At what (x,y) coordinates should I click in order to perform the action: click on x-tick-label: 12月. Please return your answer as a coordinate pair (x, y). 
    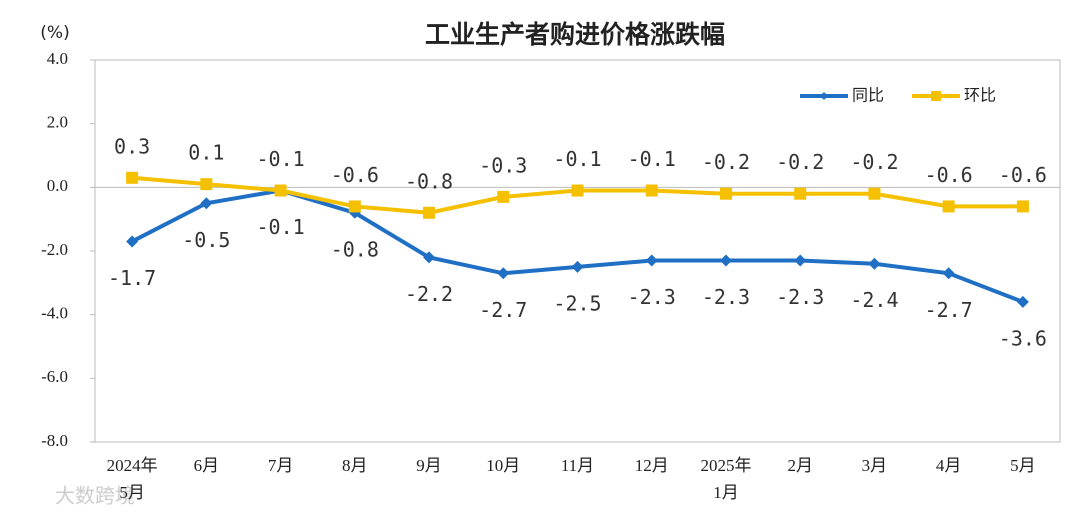
    Looking at the image, I should click on (652, 465).